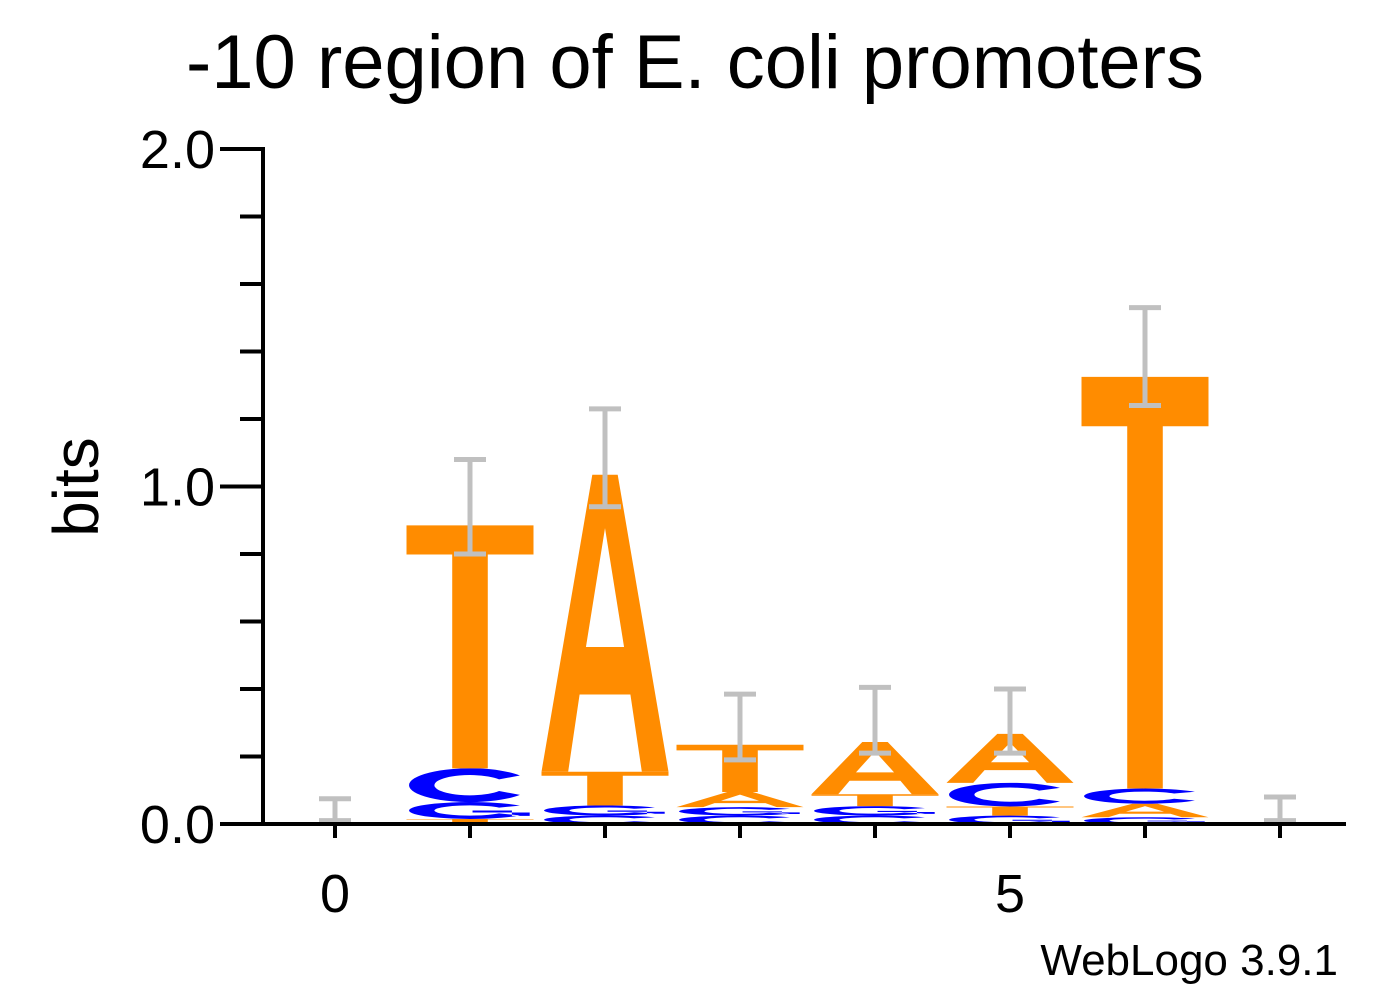  What do you see at coordinates (177, 488) in the screenshot?
I see `y-tick-label: 1.0` at bounding box center [177, 488].